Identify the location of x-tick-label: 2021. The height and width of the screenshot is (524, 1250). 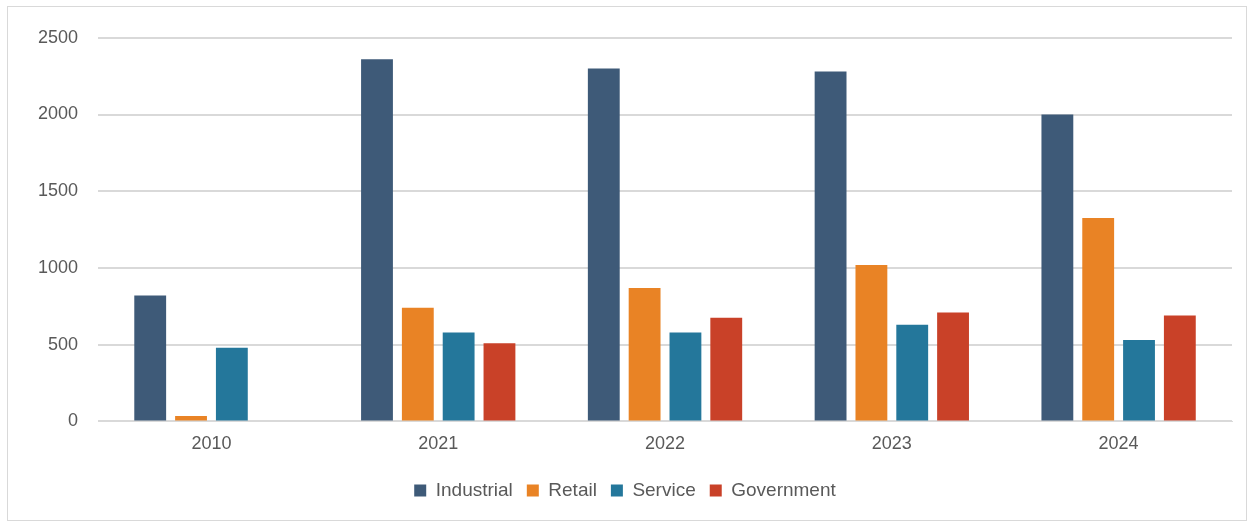
(438, 443).